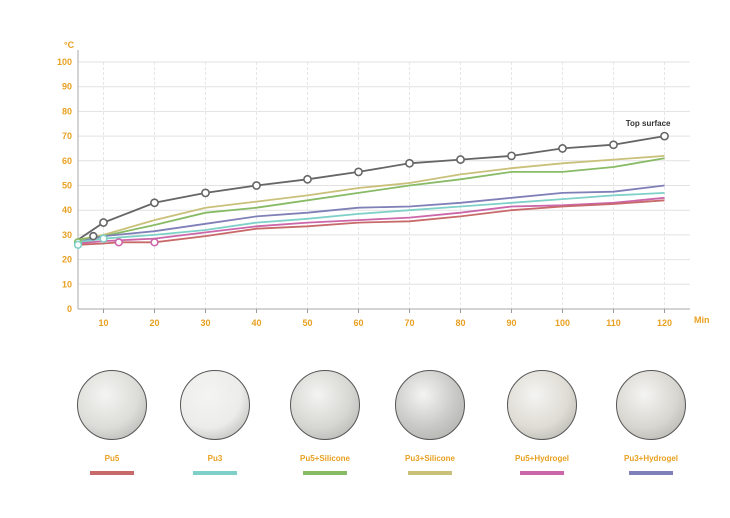 The height and width of the screenshot is (518, 730). What do you see at coordinates (541, 458) in the screenshot?
I see `sample-label: Pu5+Hydrogel` at bounding box center [541, 458].